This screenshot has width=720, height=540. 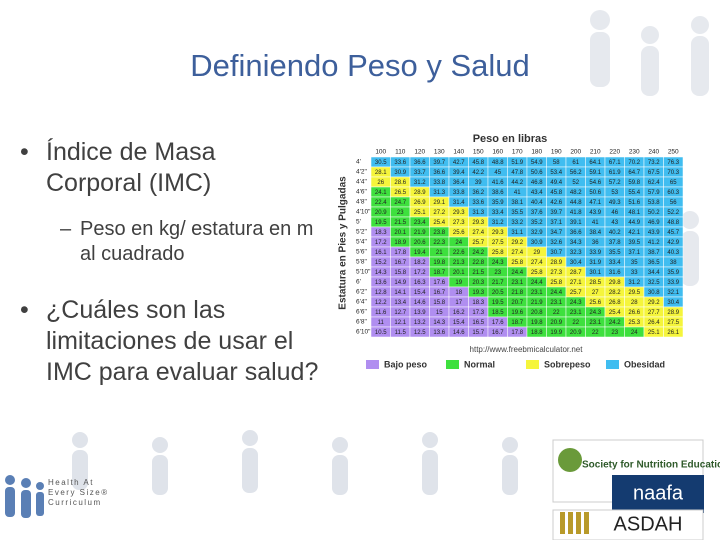 I want to click on bmi-value: 11.6, so click(x=381, y=313).